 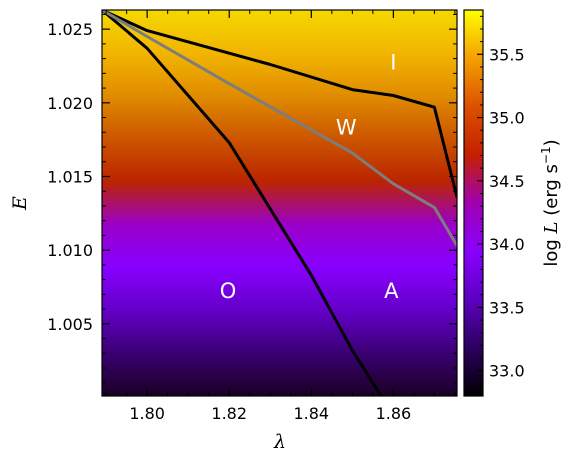 What do you see at coordinates (311, 413) in the screenshot?
I see `x-tick-label: 1.84` at bounding box center [311, 413].